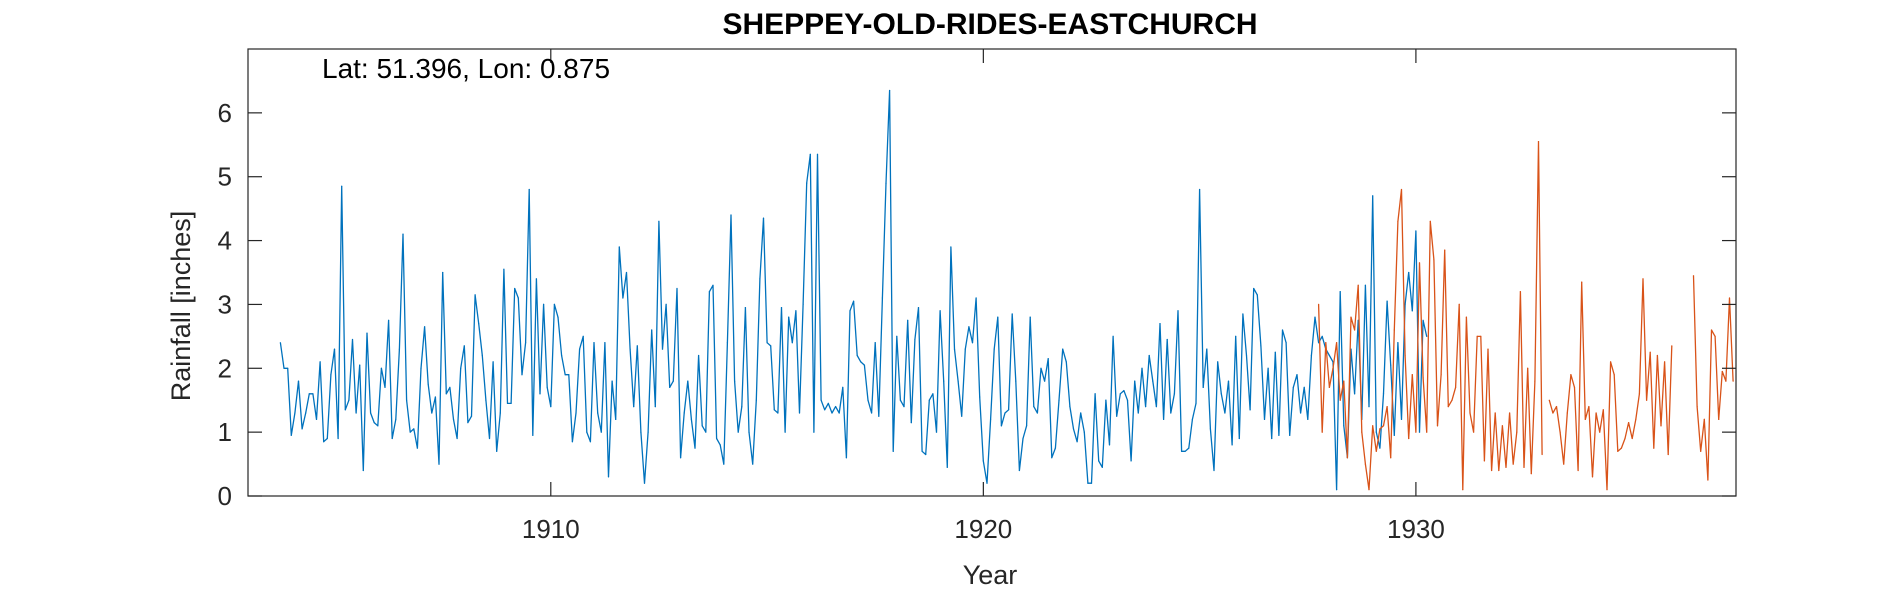 This screenshot has height=591, width=1890. I want to click on coordinates-annotation: Lat: 51.396, Lon: 0.875, so click(466, 68).